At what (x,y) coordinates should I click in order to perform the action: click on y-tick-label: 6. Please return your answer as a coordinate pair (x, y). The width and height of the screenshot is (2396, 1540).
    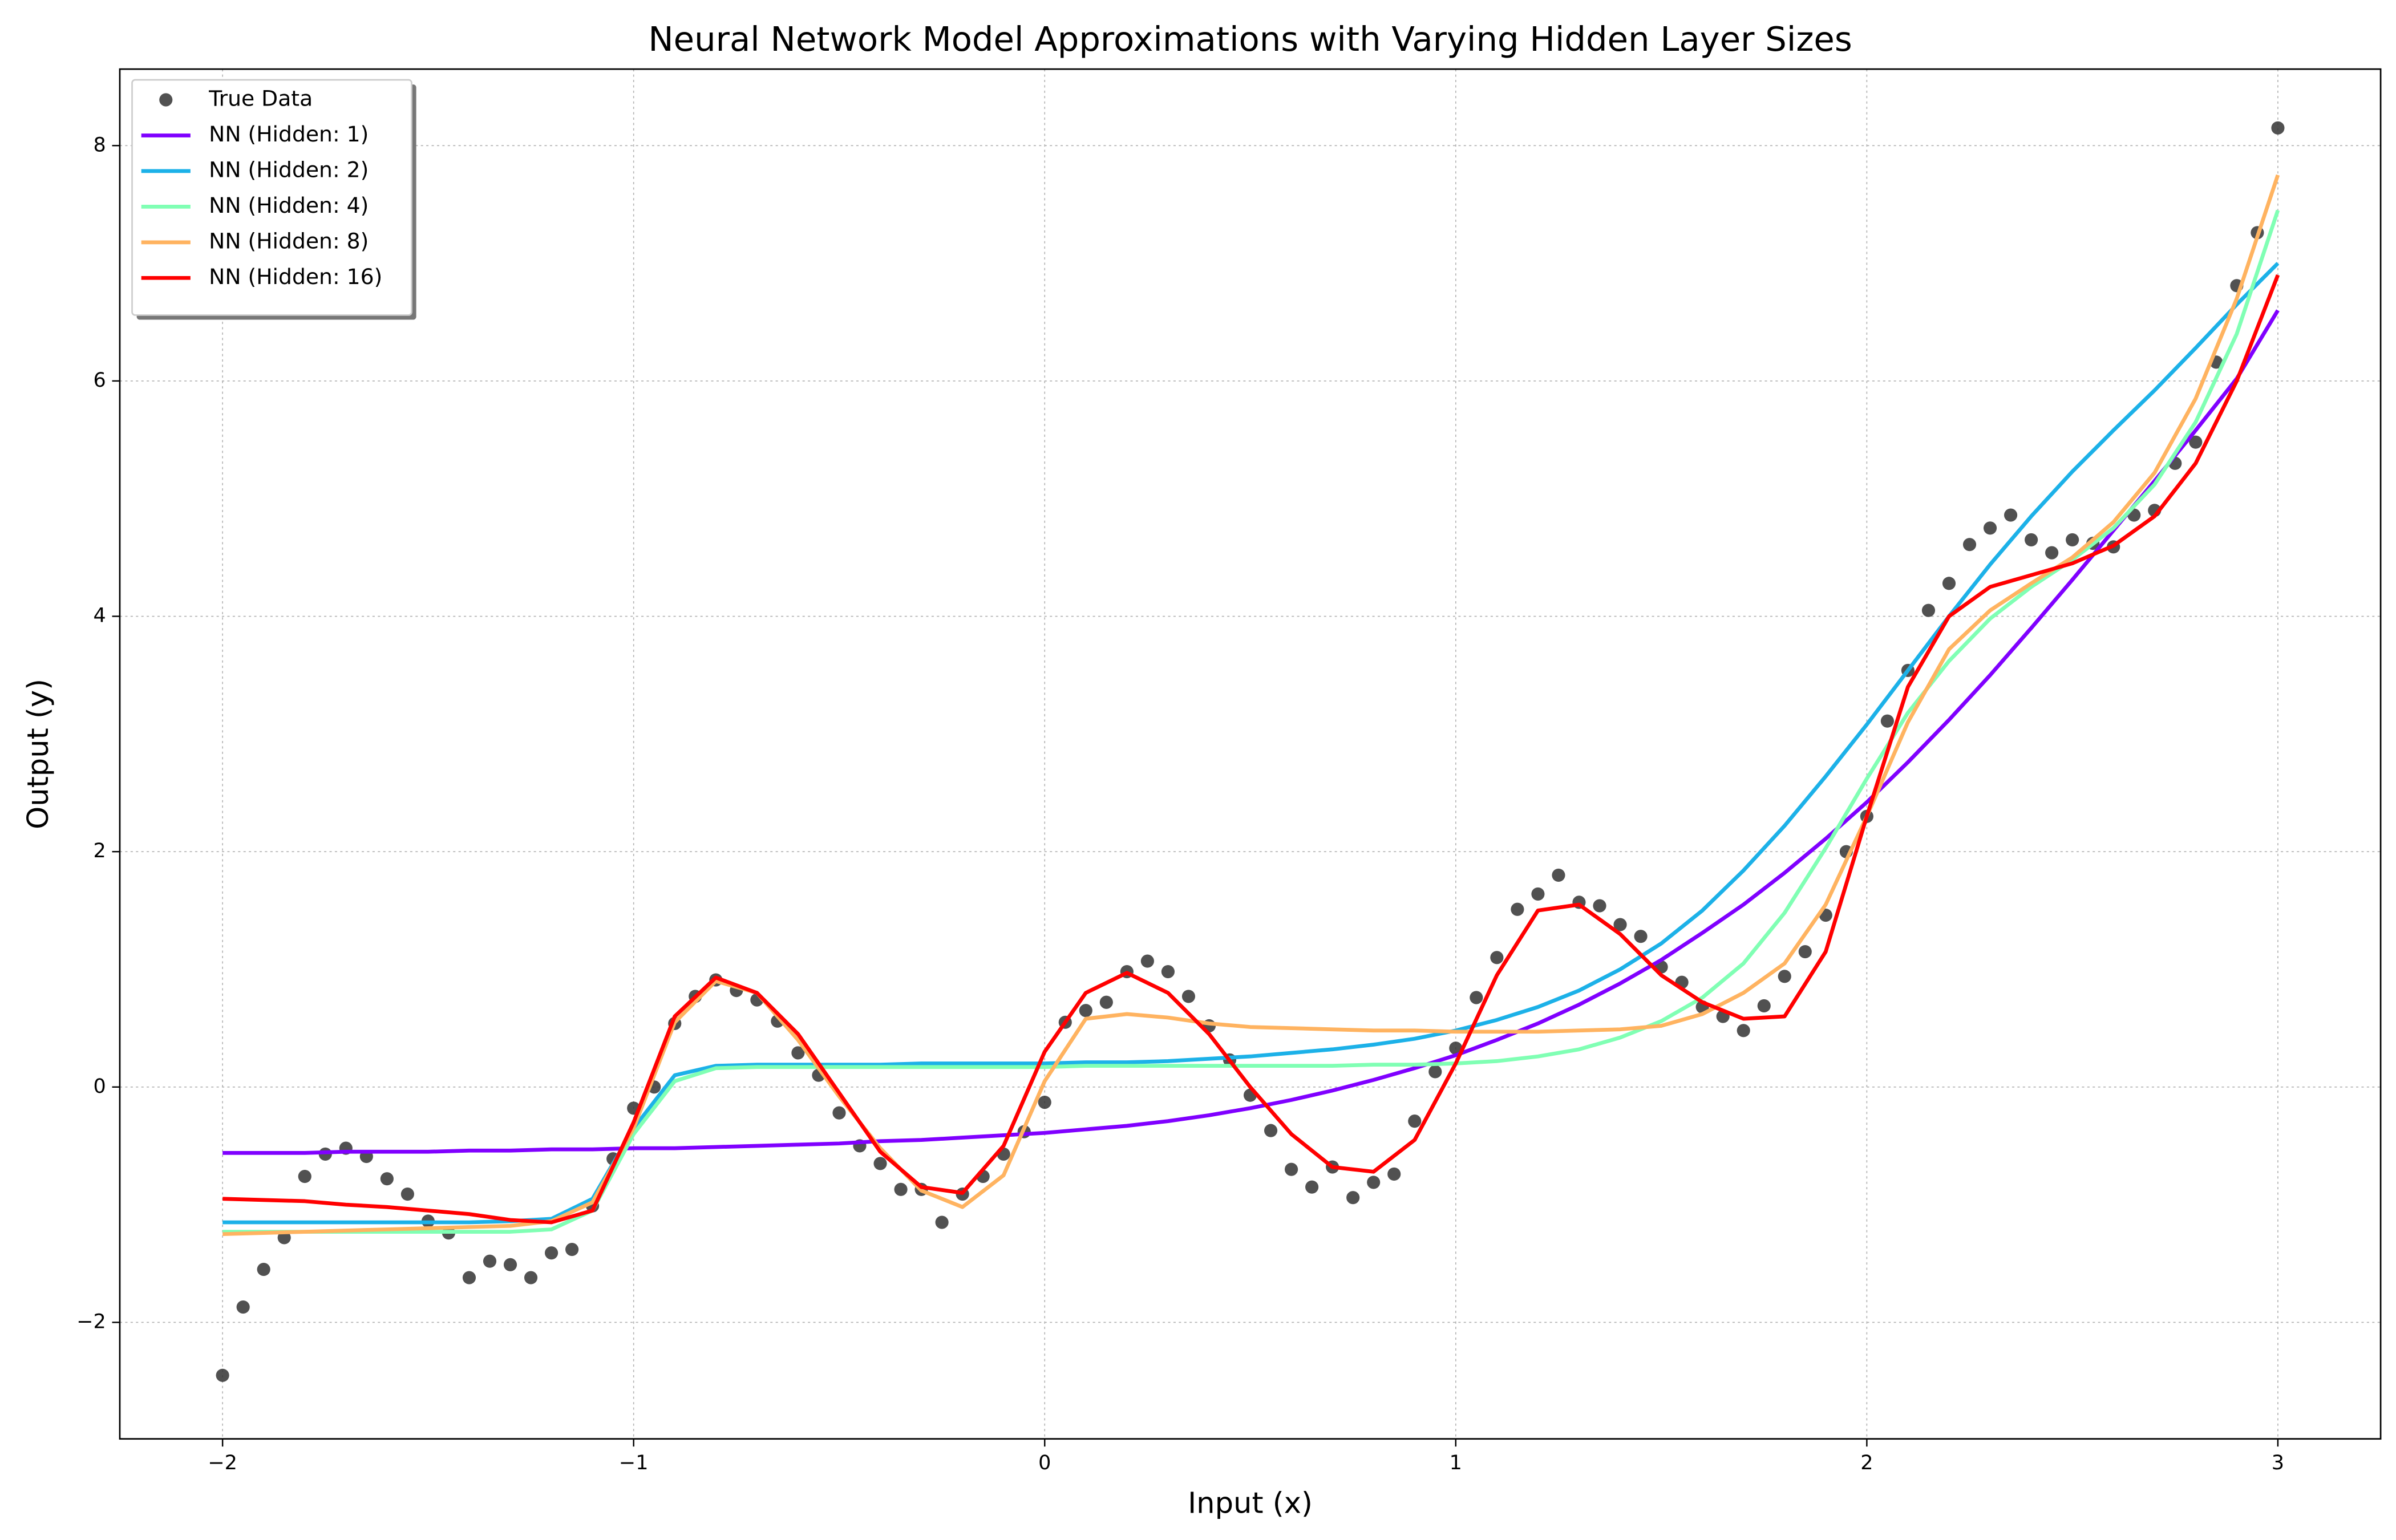
    Looking at the image, I should click on (100, 380).